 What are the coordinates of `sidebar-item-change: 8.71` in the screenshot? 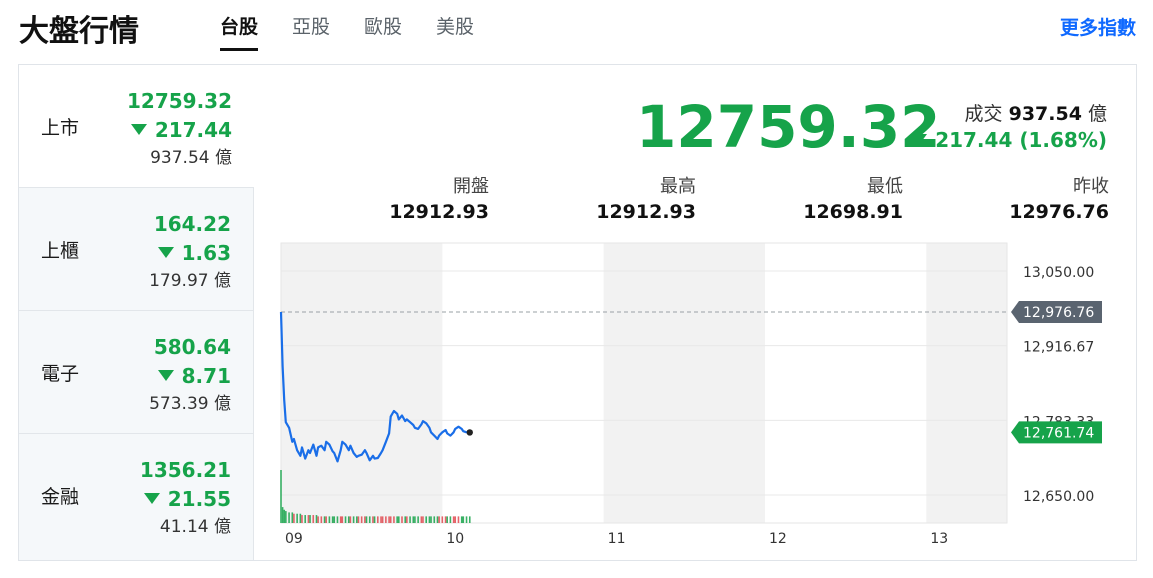 It's located at (206, 376).